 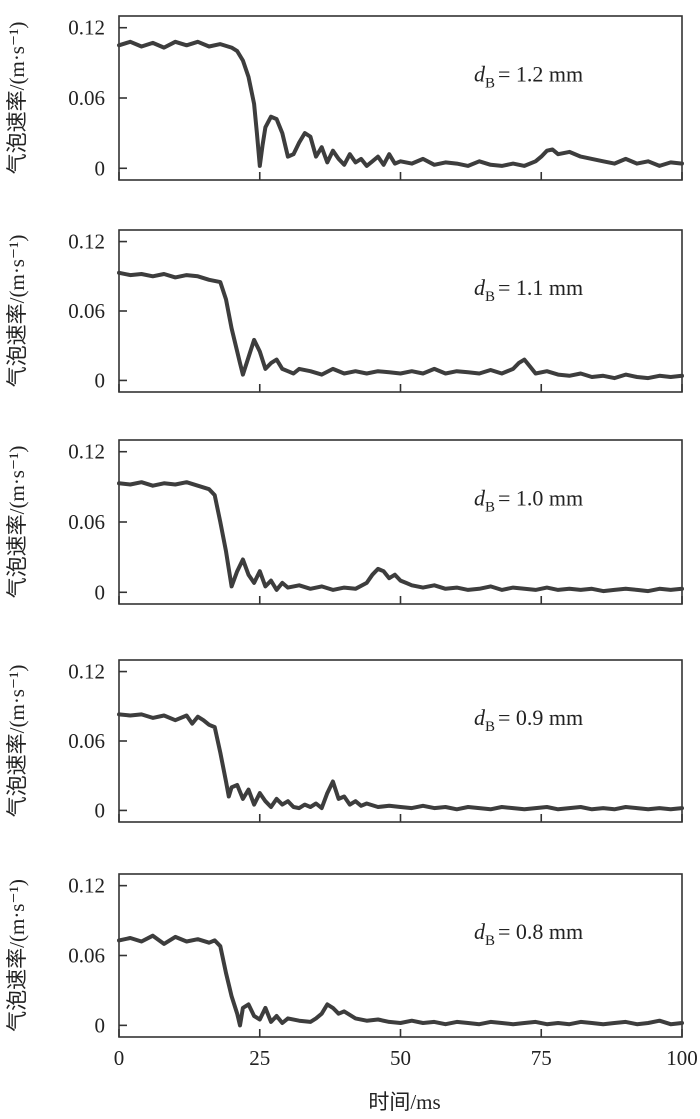 I want to click on diameter-annotation: dB = 0.9 mm, so click(x=528, y=720).